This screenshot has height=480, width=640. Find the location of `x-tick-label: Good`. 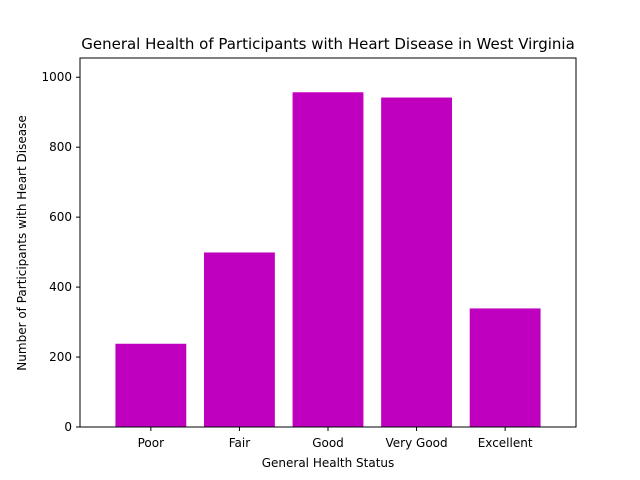

x-tick-label: Good is located at coordinates (328, 443).